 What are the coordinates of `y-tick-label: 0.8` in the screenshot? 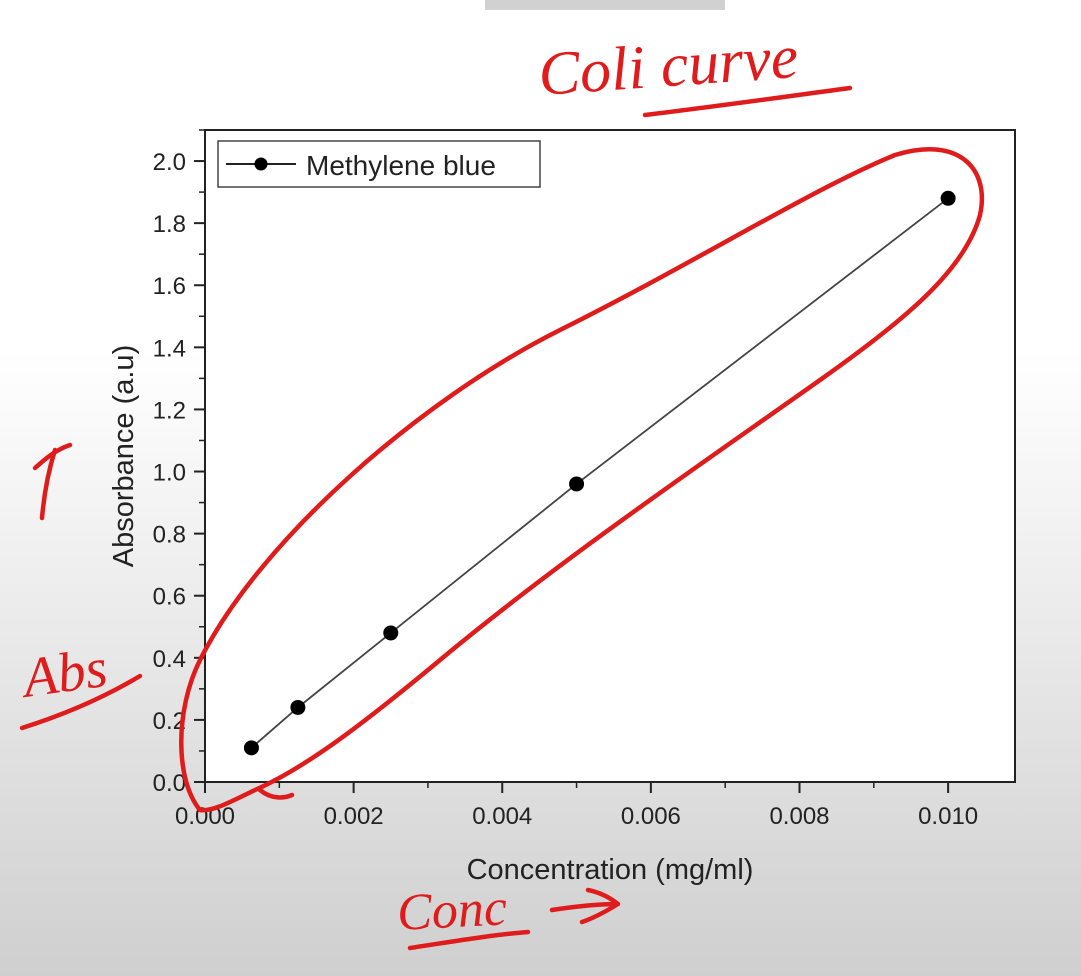 It's located at (169, 535).